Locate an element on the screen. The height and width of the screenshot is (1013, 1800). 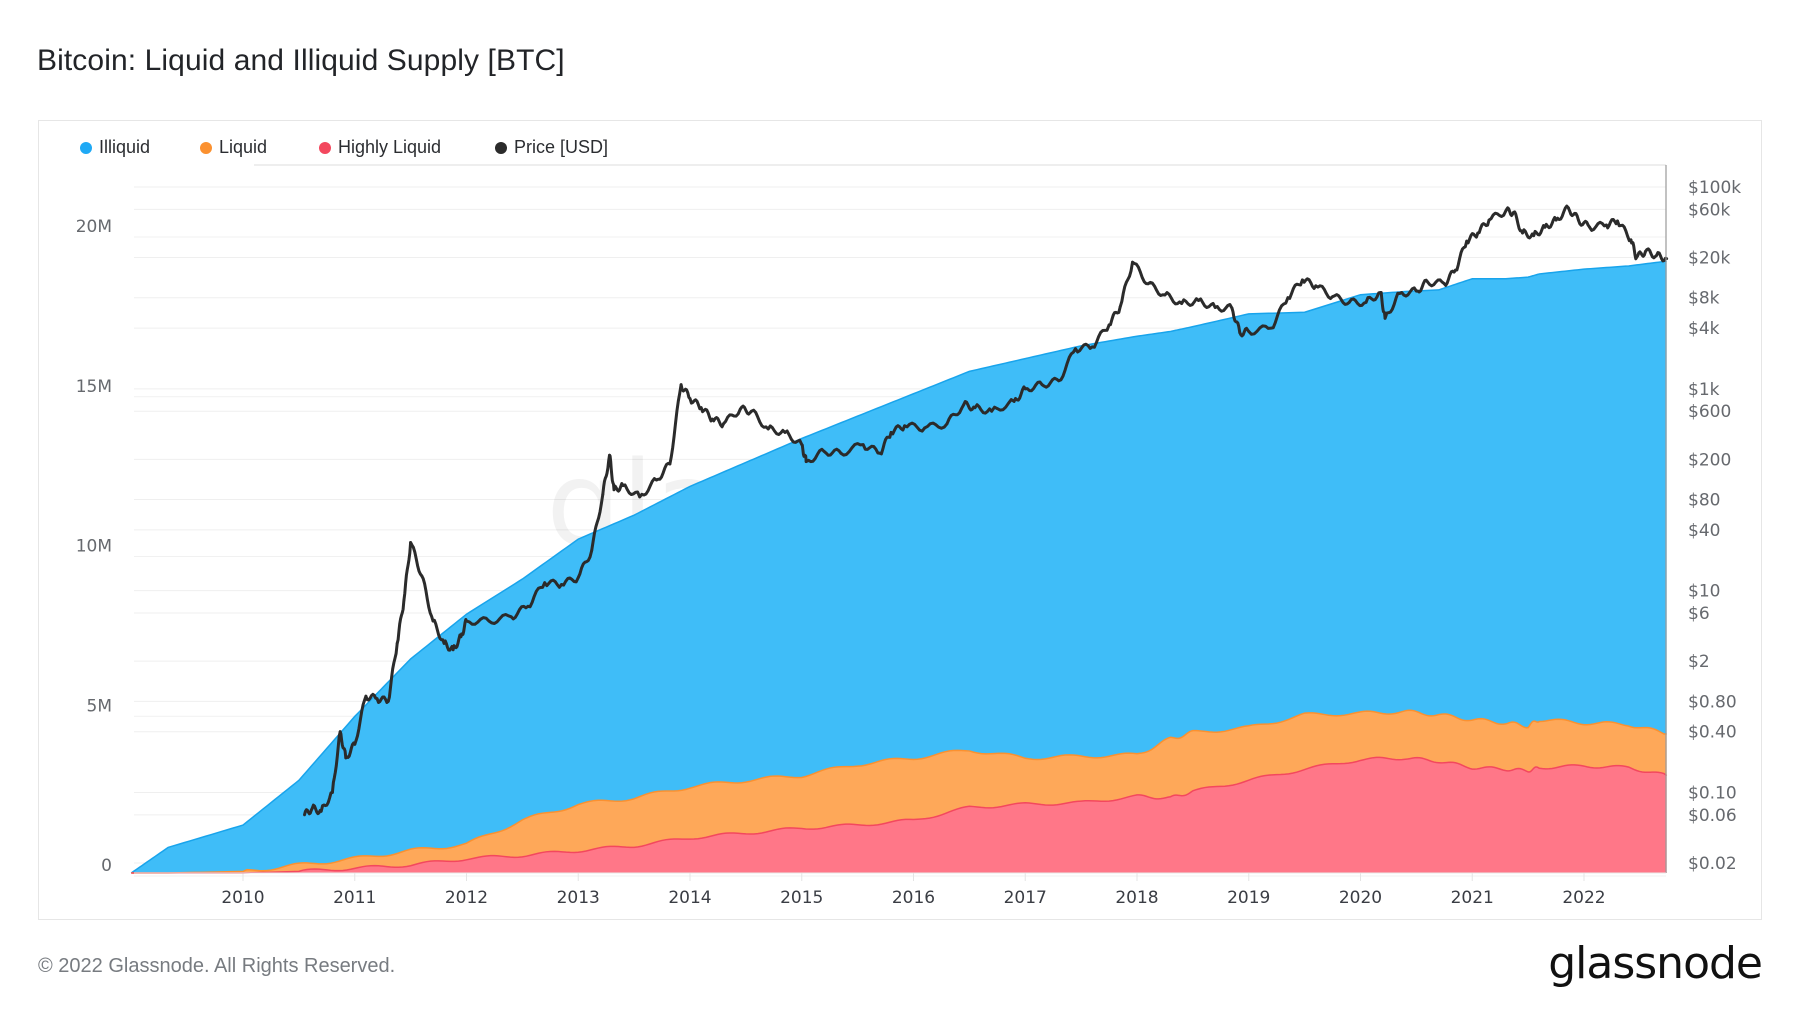
y-right-tick-label: $0.06 is located at coordinates (1712, 816).